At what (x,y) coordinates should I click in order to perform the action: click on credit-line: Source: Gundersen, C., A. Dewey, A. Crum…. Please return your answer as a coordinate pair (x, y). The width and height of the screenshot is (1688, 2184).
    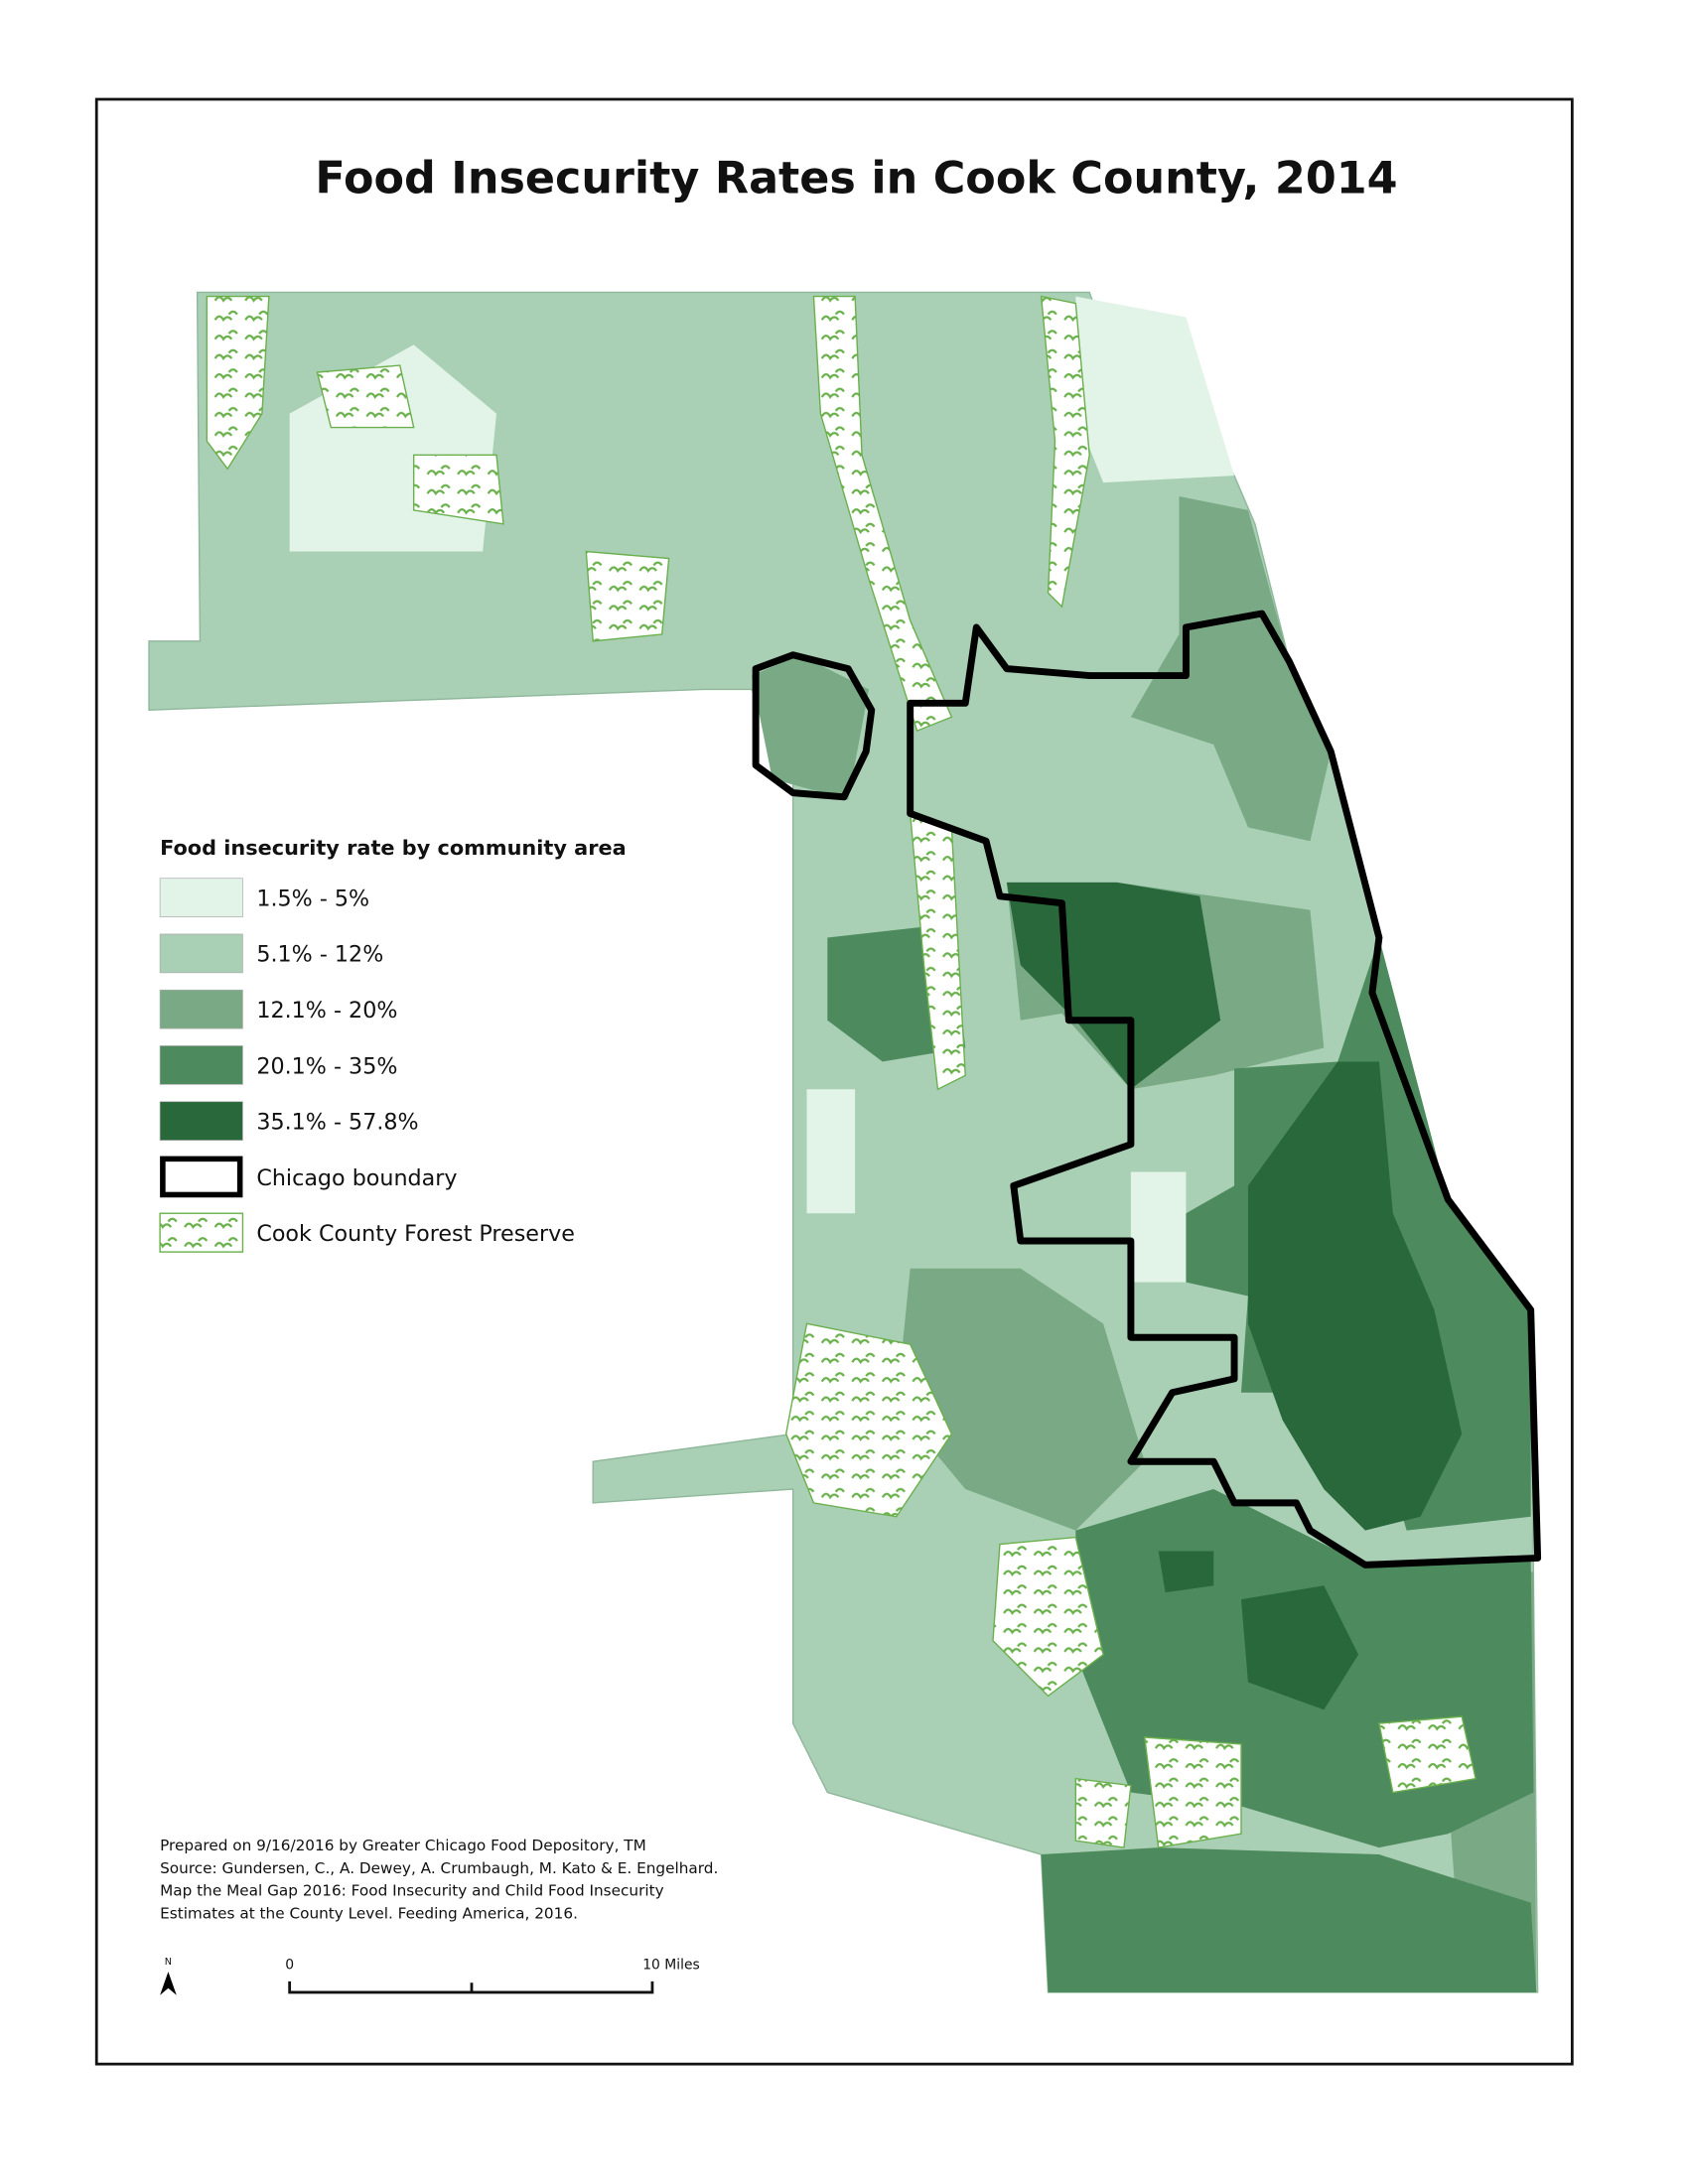
    Looking at the image, I should click on (439, 1868).